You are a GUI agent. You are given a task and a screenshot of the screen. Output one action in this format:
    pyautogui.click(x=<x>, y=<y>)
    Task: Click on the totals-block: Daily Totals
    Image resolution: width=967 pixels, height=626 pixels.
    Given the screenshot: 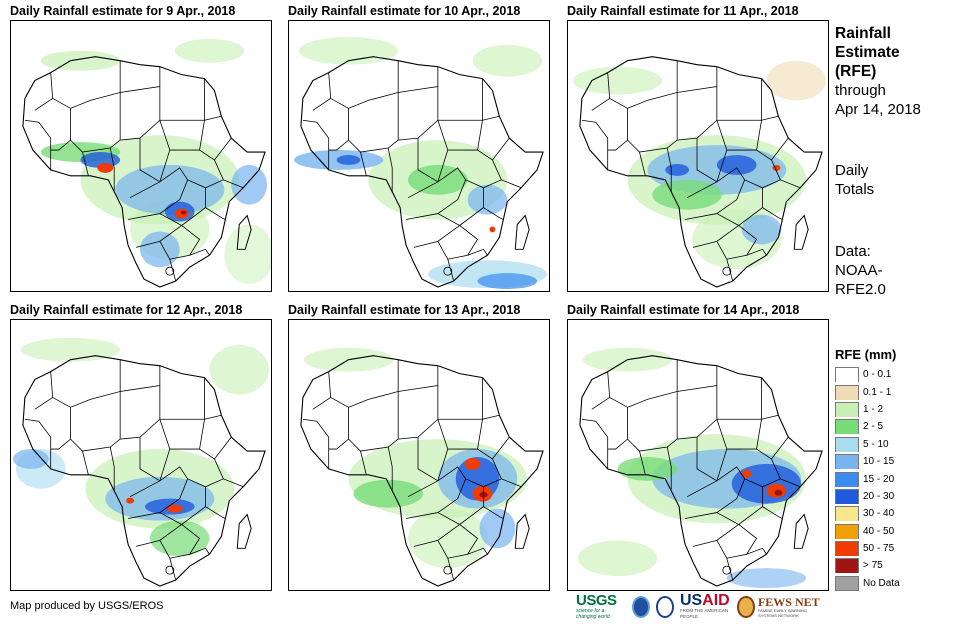 What is the action you would take?
    pyautogui.click(x=854, y=180)
    